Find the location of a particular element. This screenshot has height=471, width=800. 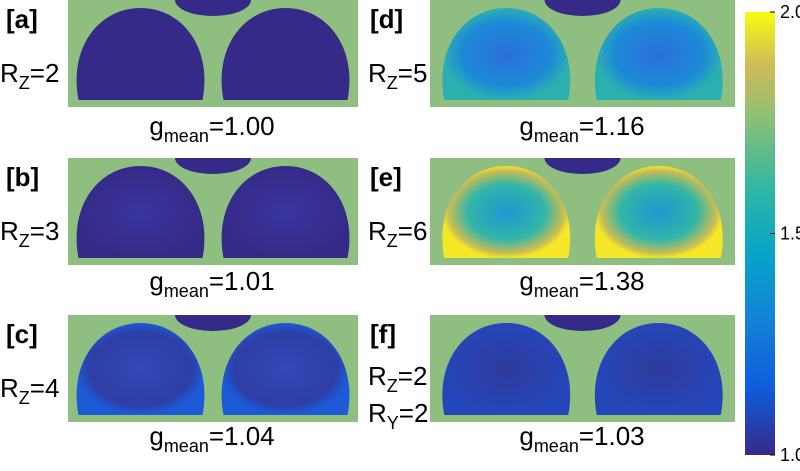

g-mean: gmean=1.38 is located at coordinates (581, 283).